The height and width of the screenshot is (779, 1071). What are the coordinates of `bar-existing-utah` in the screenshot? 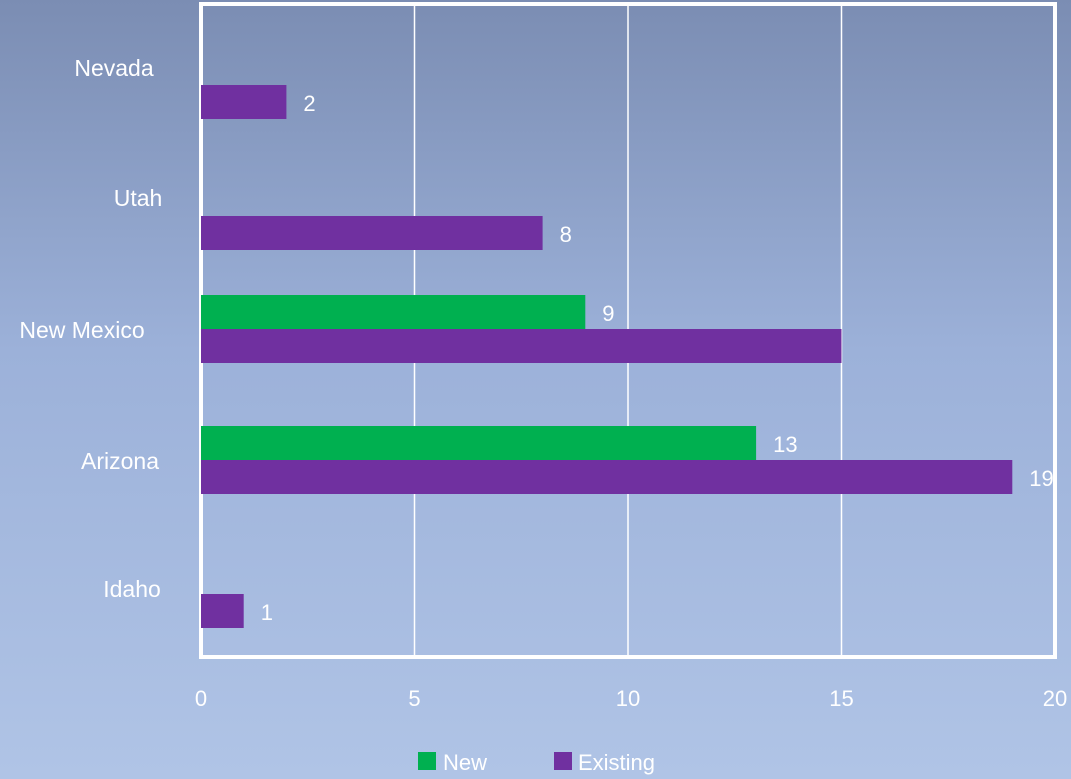 It's located at (372, 233).